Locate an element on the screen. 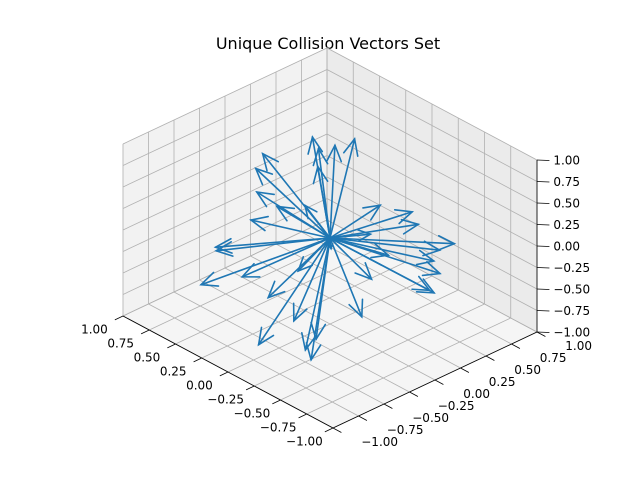 This screenshot has width=640, height=480. y-tick-label: 0.00 is located at coordinates (476, 394).